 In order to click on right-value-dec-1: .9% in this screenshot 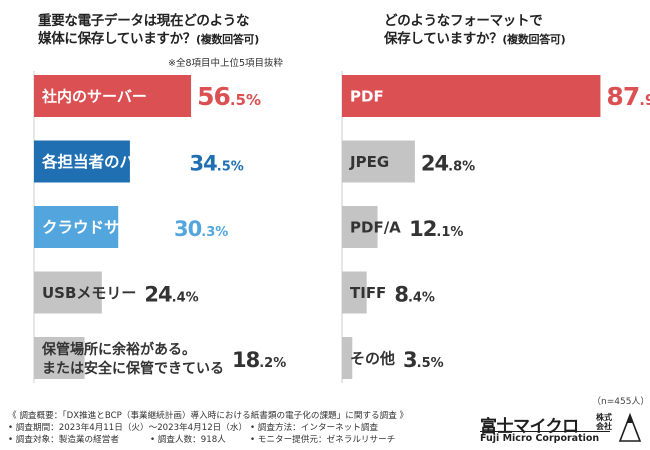, I will do `click(644, 100)`.